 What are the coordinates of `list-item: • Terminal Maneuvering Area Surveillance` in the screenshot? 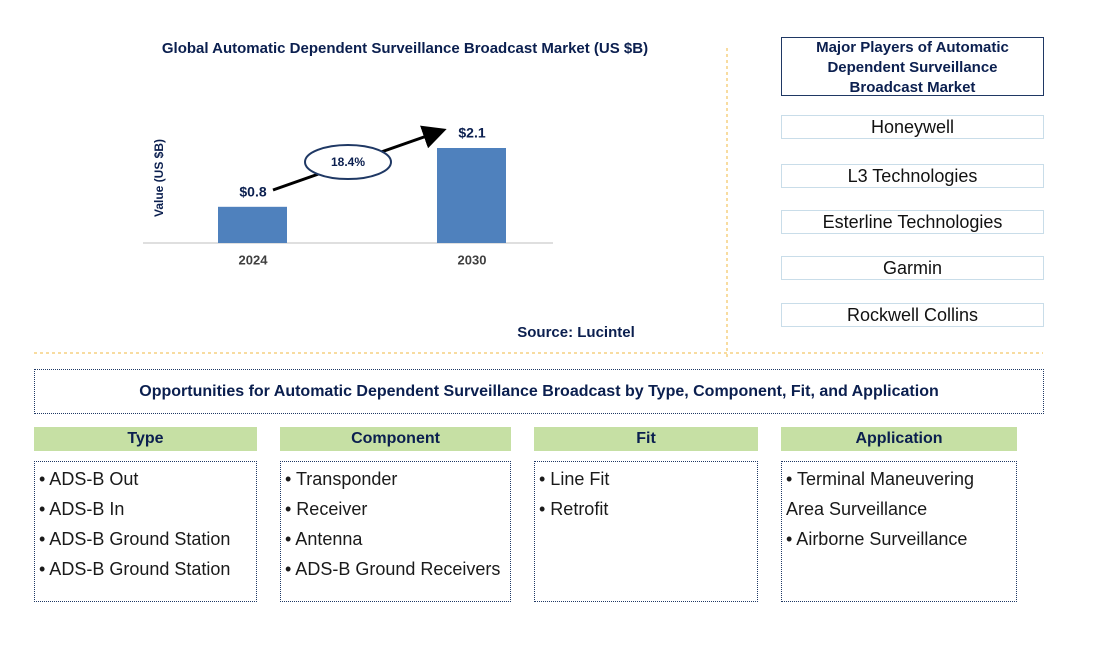 It's located at (880, 494).